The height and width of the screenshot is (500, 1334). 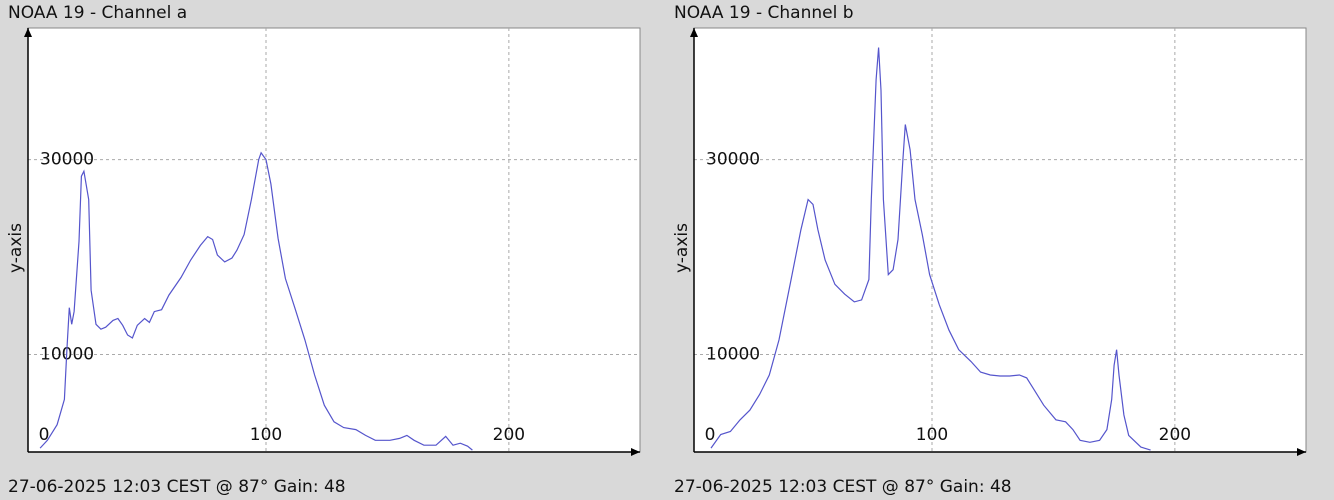 I want to click on y-tick-label: 10000, so click(x=733, y=355).